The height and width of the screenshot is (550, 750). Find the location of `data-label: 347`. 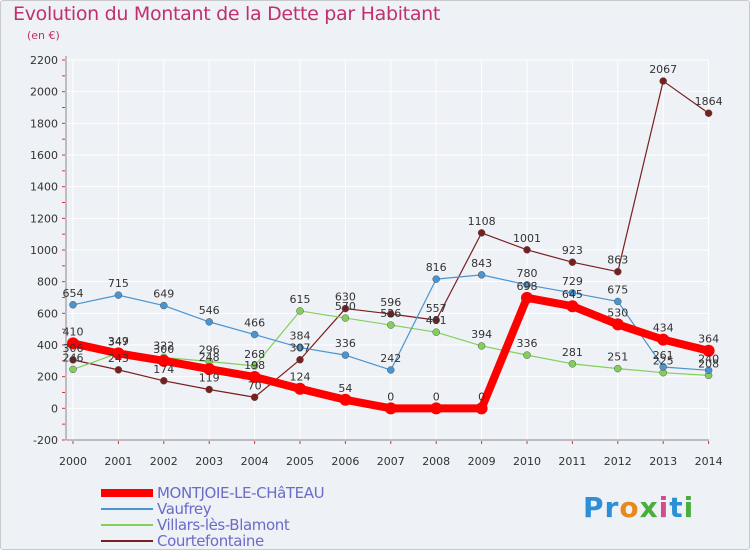

data-label: 347 is located at coordinates (118, 341).